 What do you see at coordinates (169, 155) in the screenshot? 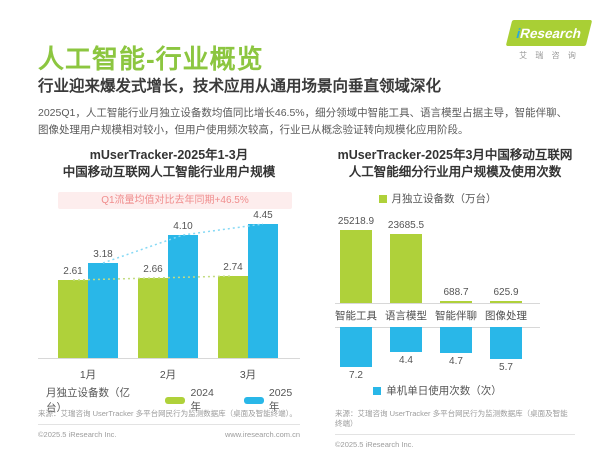
I see `left-chart-title-line1: mUserTracker-2025年1-3月` at bounding box center [169, 155].